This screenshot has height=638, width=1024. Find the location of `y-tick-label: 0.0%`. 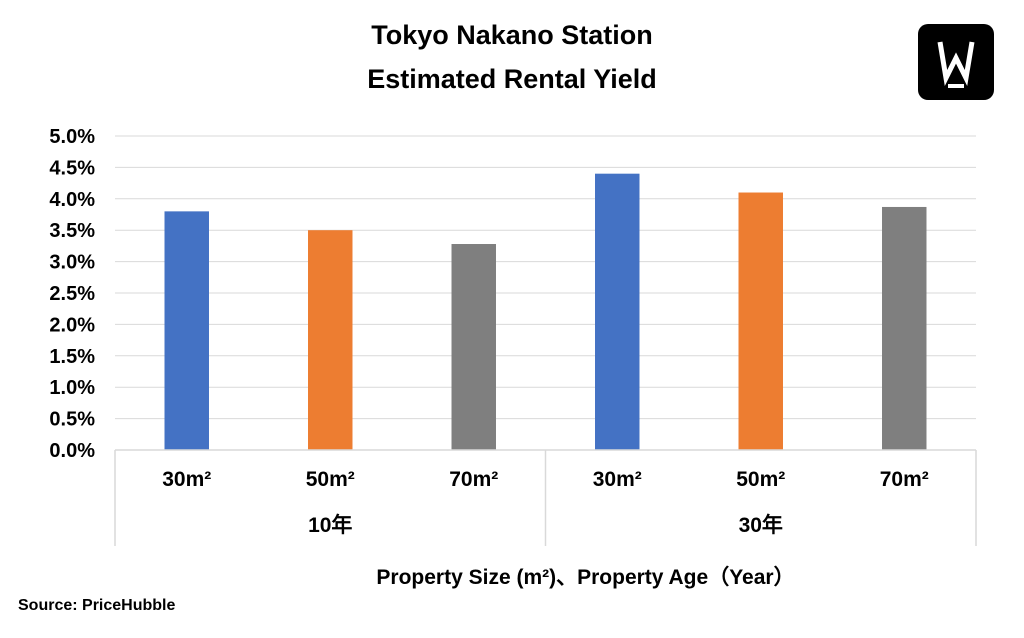

y-tick-label: 0.0% is located at coordinates (72, 451).